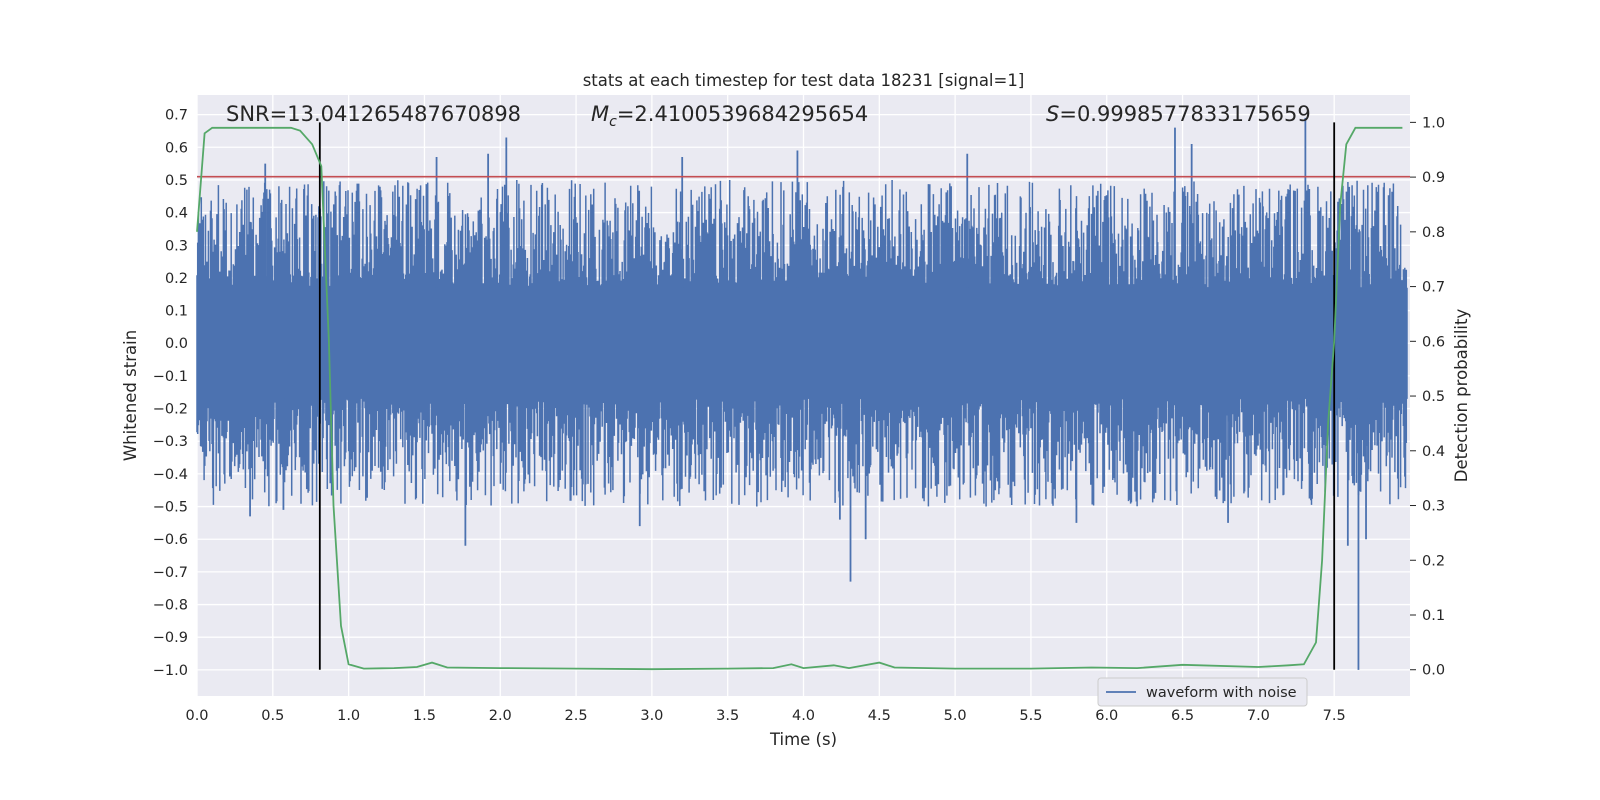  Describe the element at coordinates (879, 716) in the screenshot. I see `x-tick-label: 4.5` at that location.